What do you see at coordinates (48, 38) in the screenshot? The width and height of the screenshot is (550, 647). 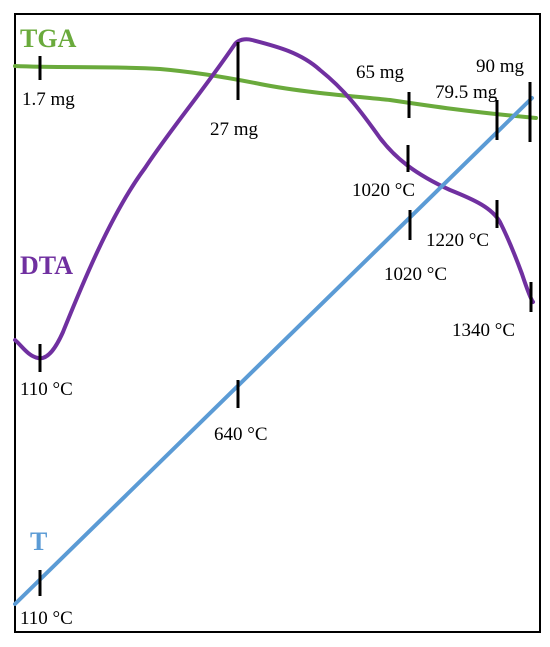 I see `tga-curve-label: TGA` at bounding box center [48, 38].